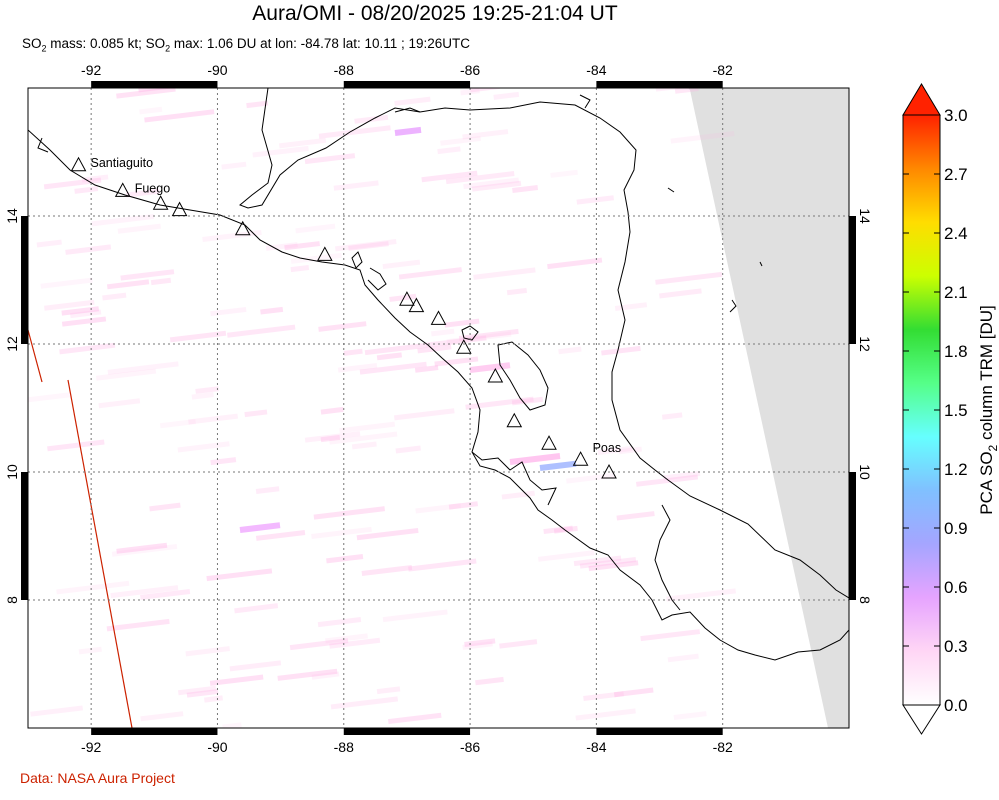  Describe the element at coordinates (91, 747) in the screenshot. I see `lon-tick-label-bottom: -92` at that location.